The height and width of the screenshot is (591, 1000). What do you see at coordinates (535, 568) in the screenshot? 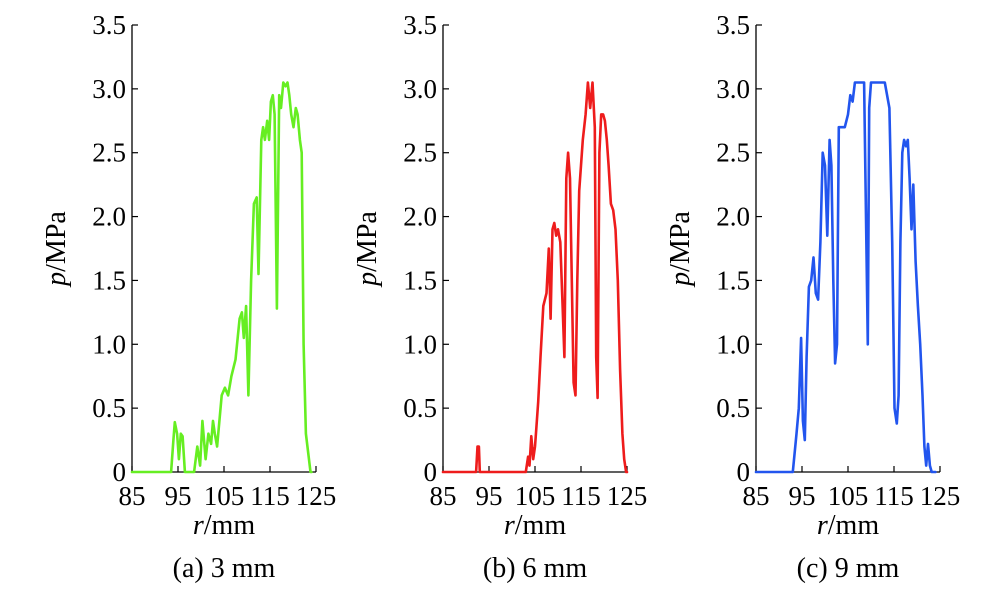
I see `panel-caption: (b) 6 mm` at bounding box center [535, 568].